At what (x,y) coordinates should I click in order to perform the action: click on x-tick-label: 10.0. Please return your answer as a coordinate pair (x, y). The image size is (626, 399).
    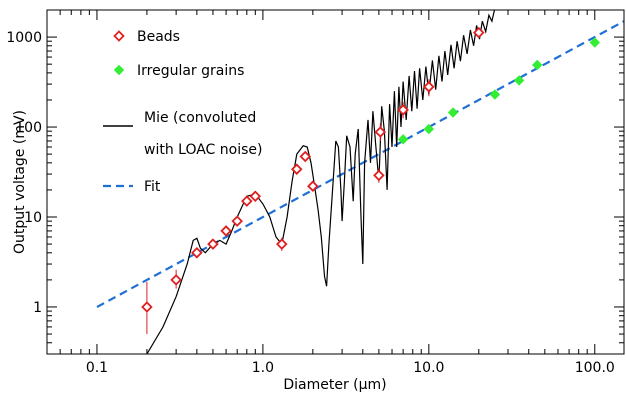
    Looking at the image, I should click on (428, 368).